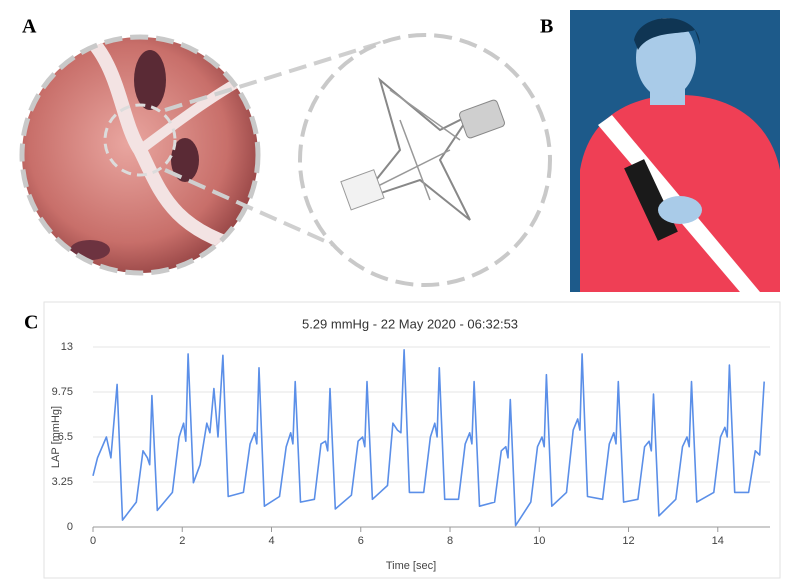 Image resolution: width=788 pixels, height=582 pixels. Describe the element at coordinates (93, 541) in the screenshot. I see `x-tick-label: 0` at that location.